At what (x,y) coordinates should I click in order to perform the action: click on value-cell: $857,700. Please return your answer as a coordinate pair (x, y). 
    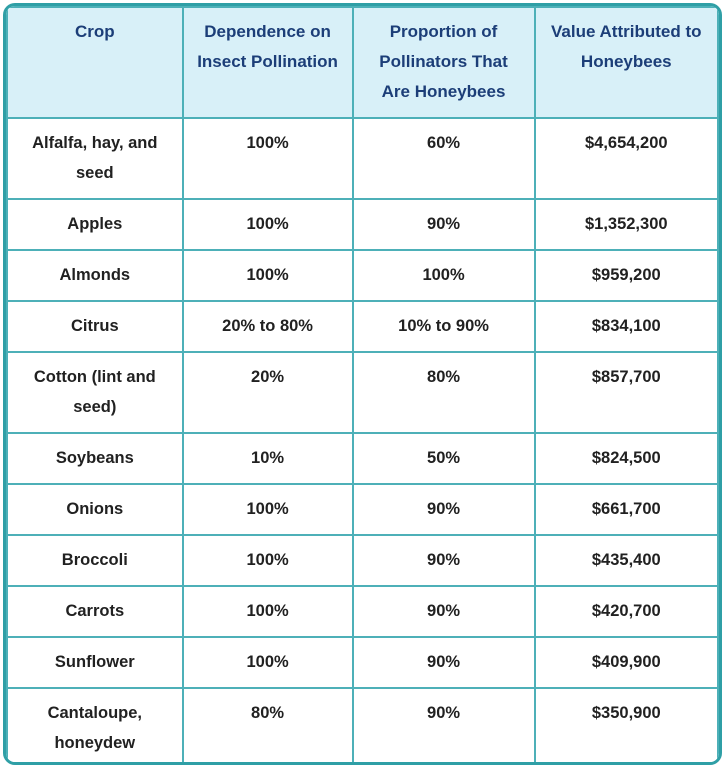
    Looking at the image, I should click on (626, 392).